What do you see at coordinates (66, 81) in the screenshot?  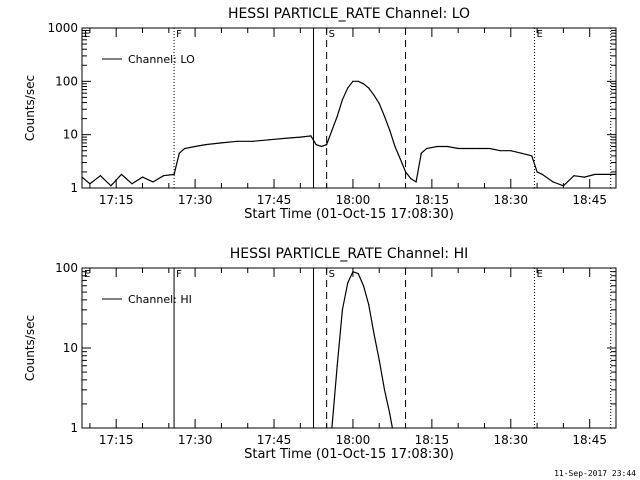 I see `y-tick-label: 100` at bounding box center [66, 81].